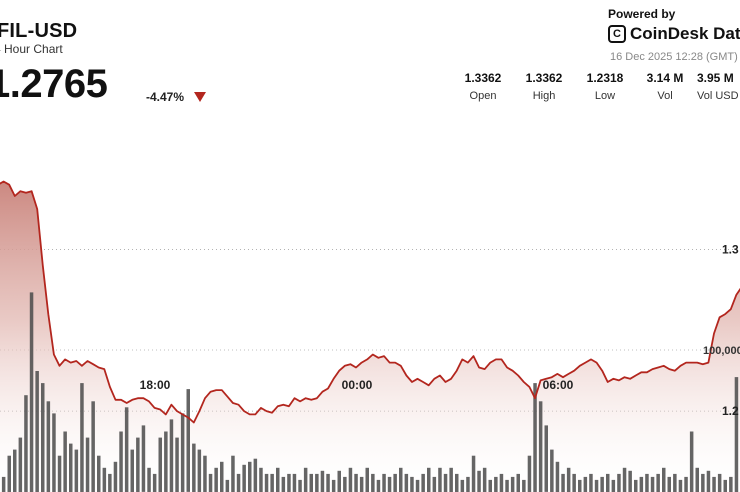 This screenshot has width=740, height=492. What do you see at coordinates (642, 14) in the screenshot?
I see `powered-by-label: Powered by` at bounding box center [642, 14].